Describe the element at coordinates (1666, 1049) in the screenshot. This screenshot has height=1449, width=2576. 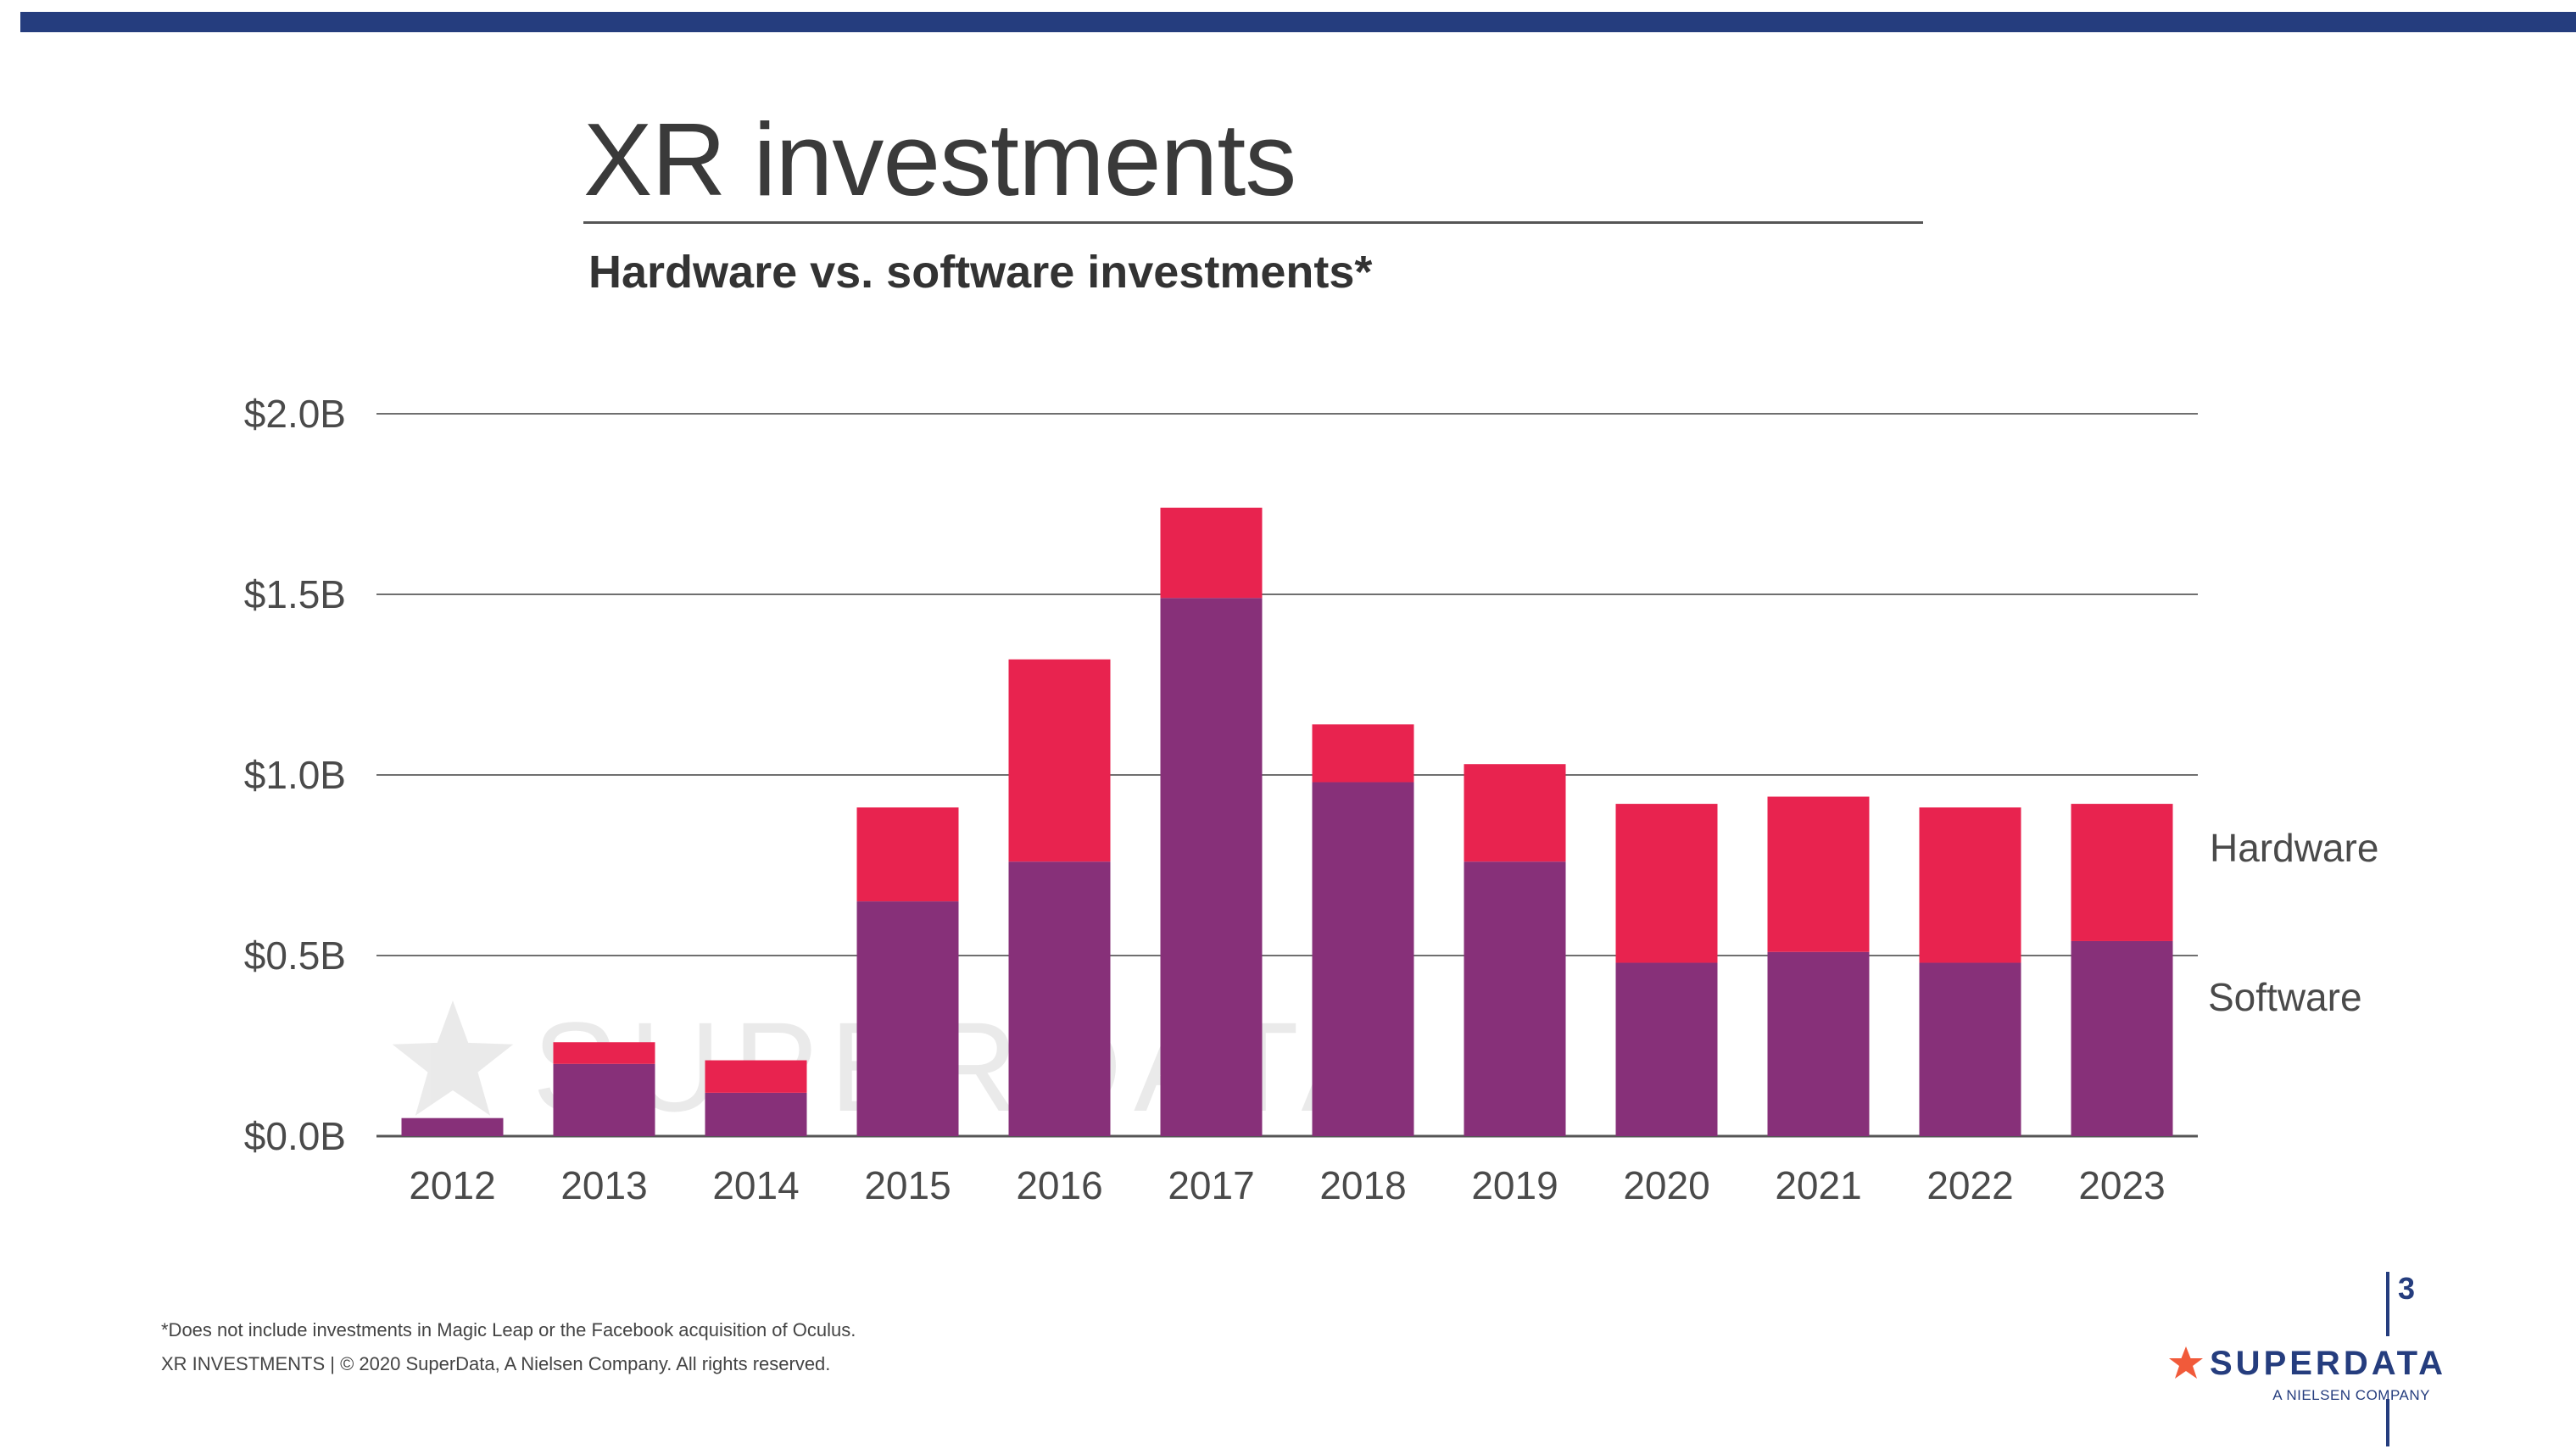
I see `bar-software-2020` at that location.